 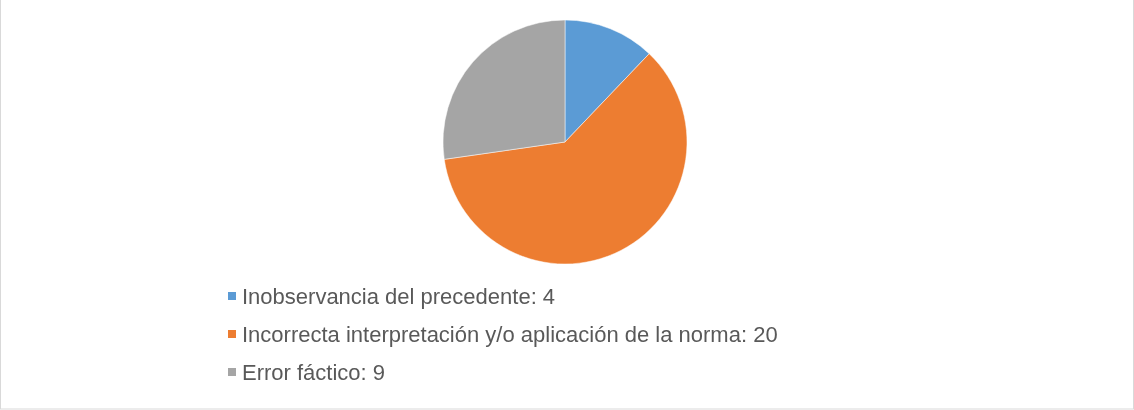 I want to click on legend-label: Inobservancia del precedente: 4, so click(x=399, y=296).